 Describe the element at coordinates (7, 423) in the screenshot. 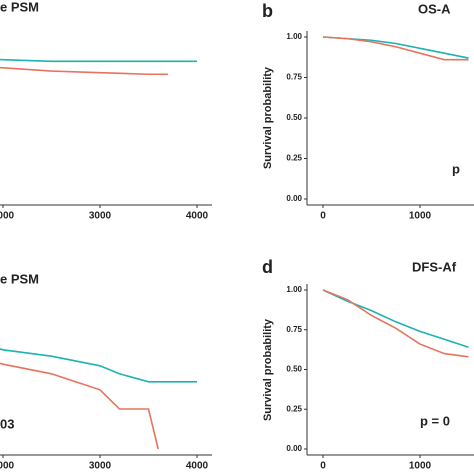

I see `p-value: 03` at that location.